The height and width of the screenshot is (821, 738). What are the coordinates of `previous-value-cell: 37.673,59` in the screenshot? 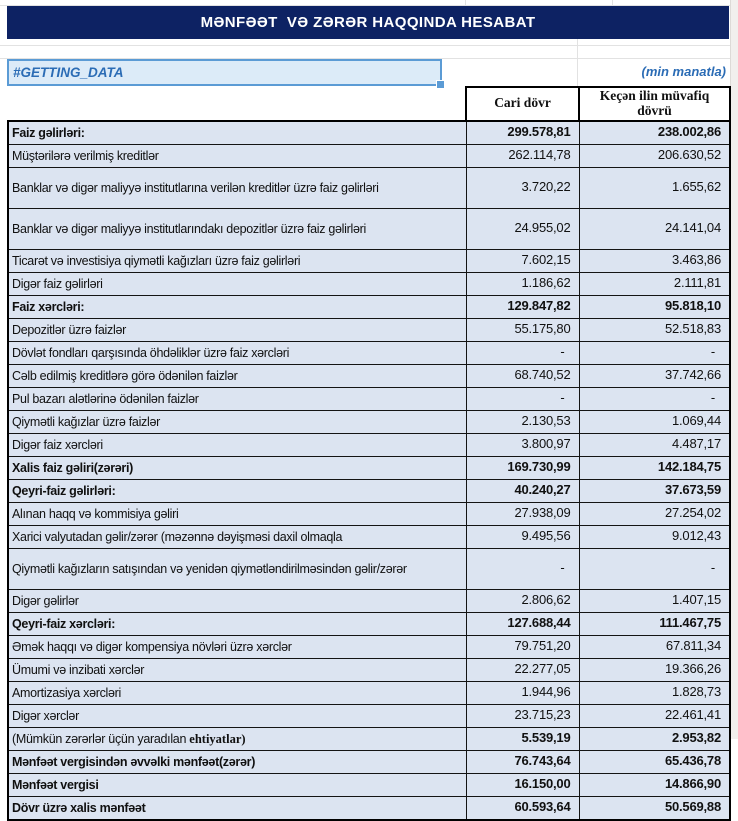 It's located at (654, 490).